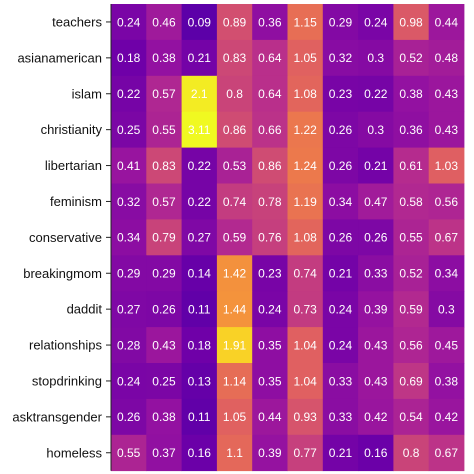 The width and height of the screenshot is (474, 474). I want to click on cell-value-label: 0.48, so click(447, 58).